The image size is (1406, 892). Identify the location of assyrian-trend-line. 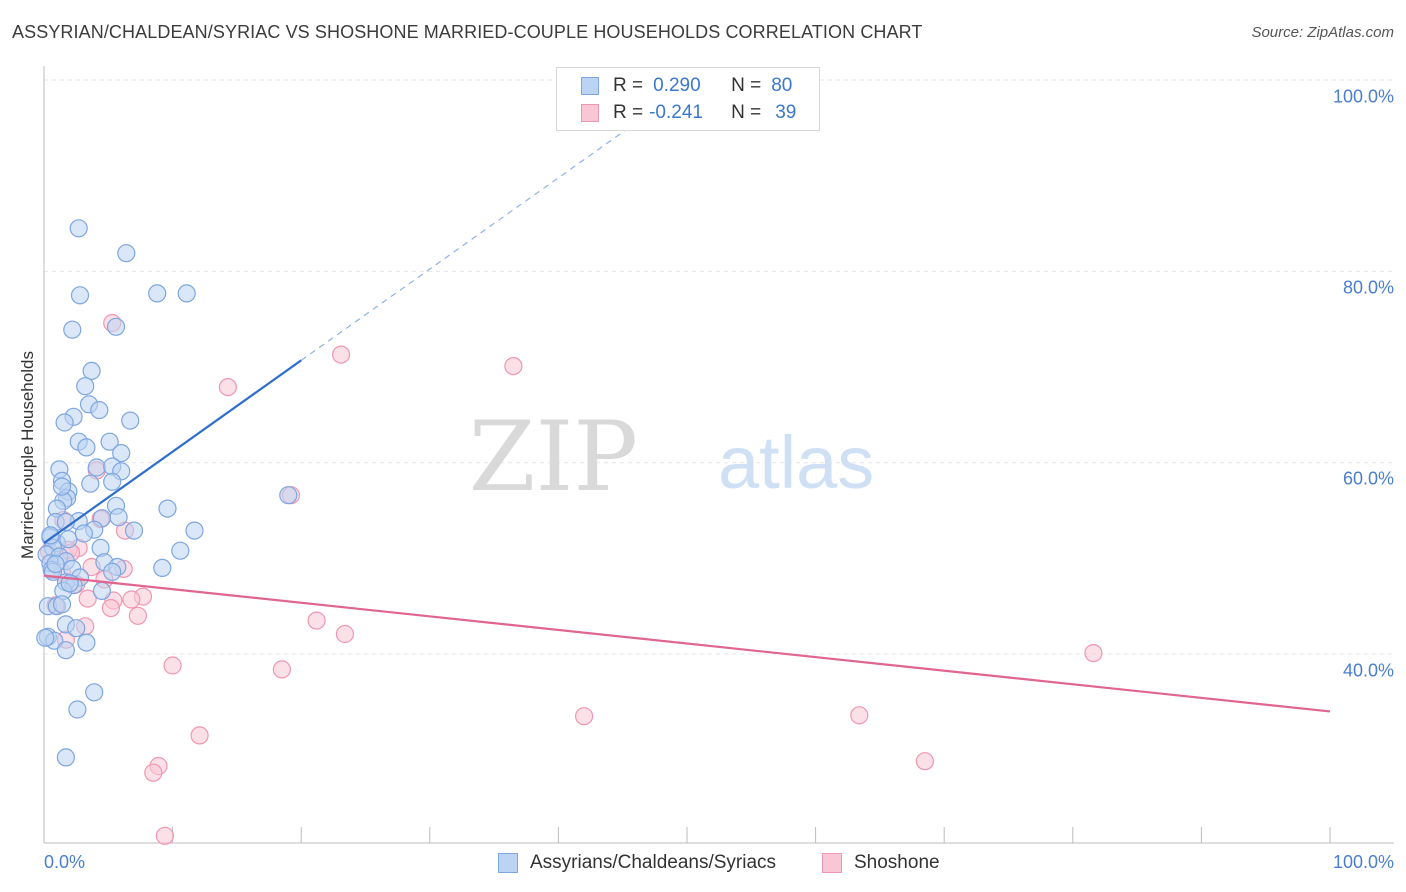
(172, 451).